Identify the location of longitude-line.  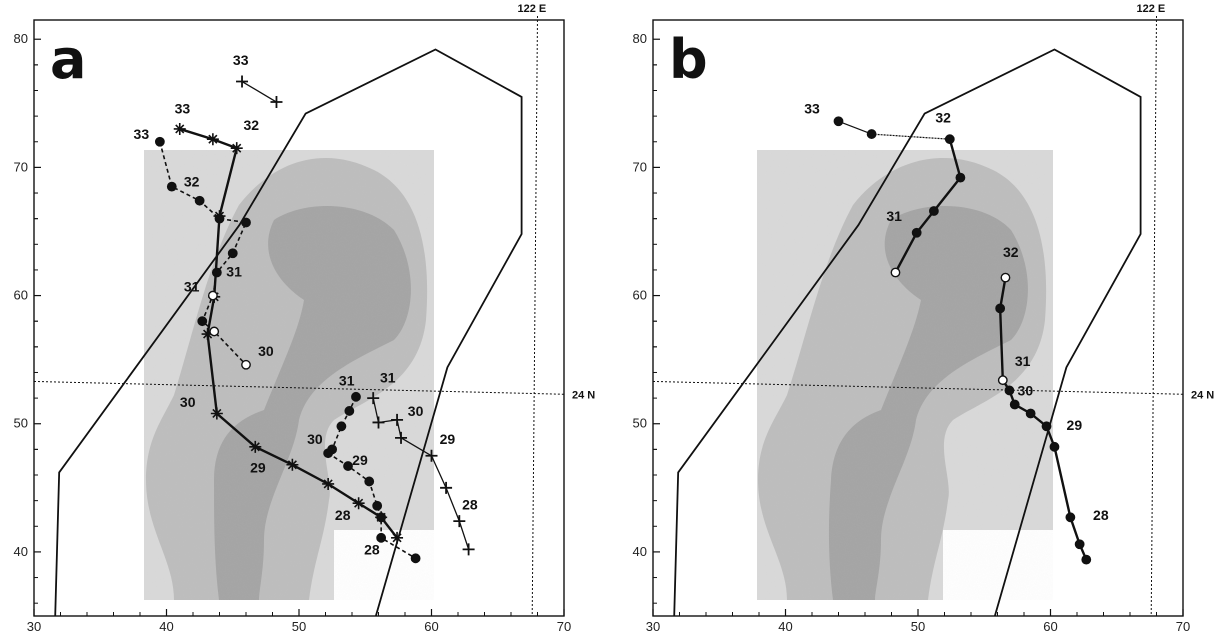
(534, 316).